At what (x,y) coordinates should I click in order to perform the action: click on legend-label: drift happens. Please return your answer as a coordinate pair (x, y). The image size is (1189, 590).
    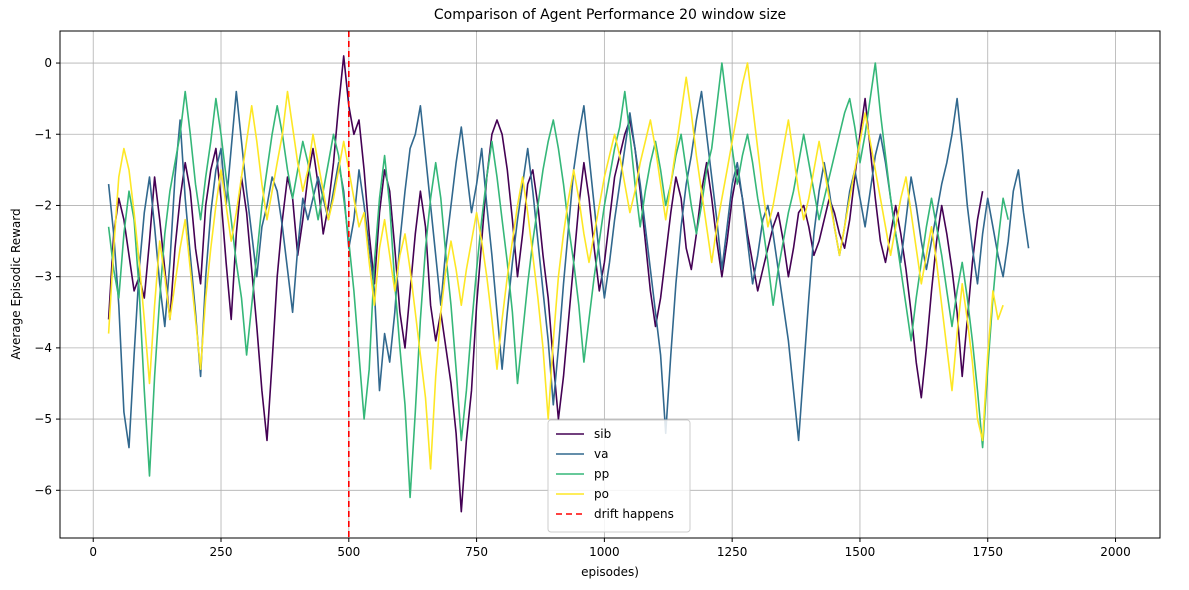
    Looking at the image, I should click on (634, 514).